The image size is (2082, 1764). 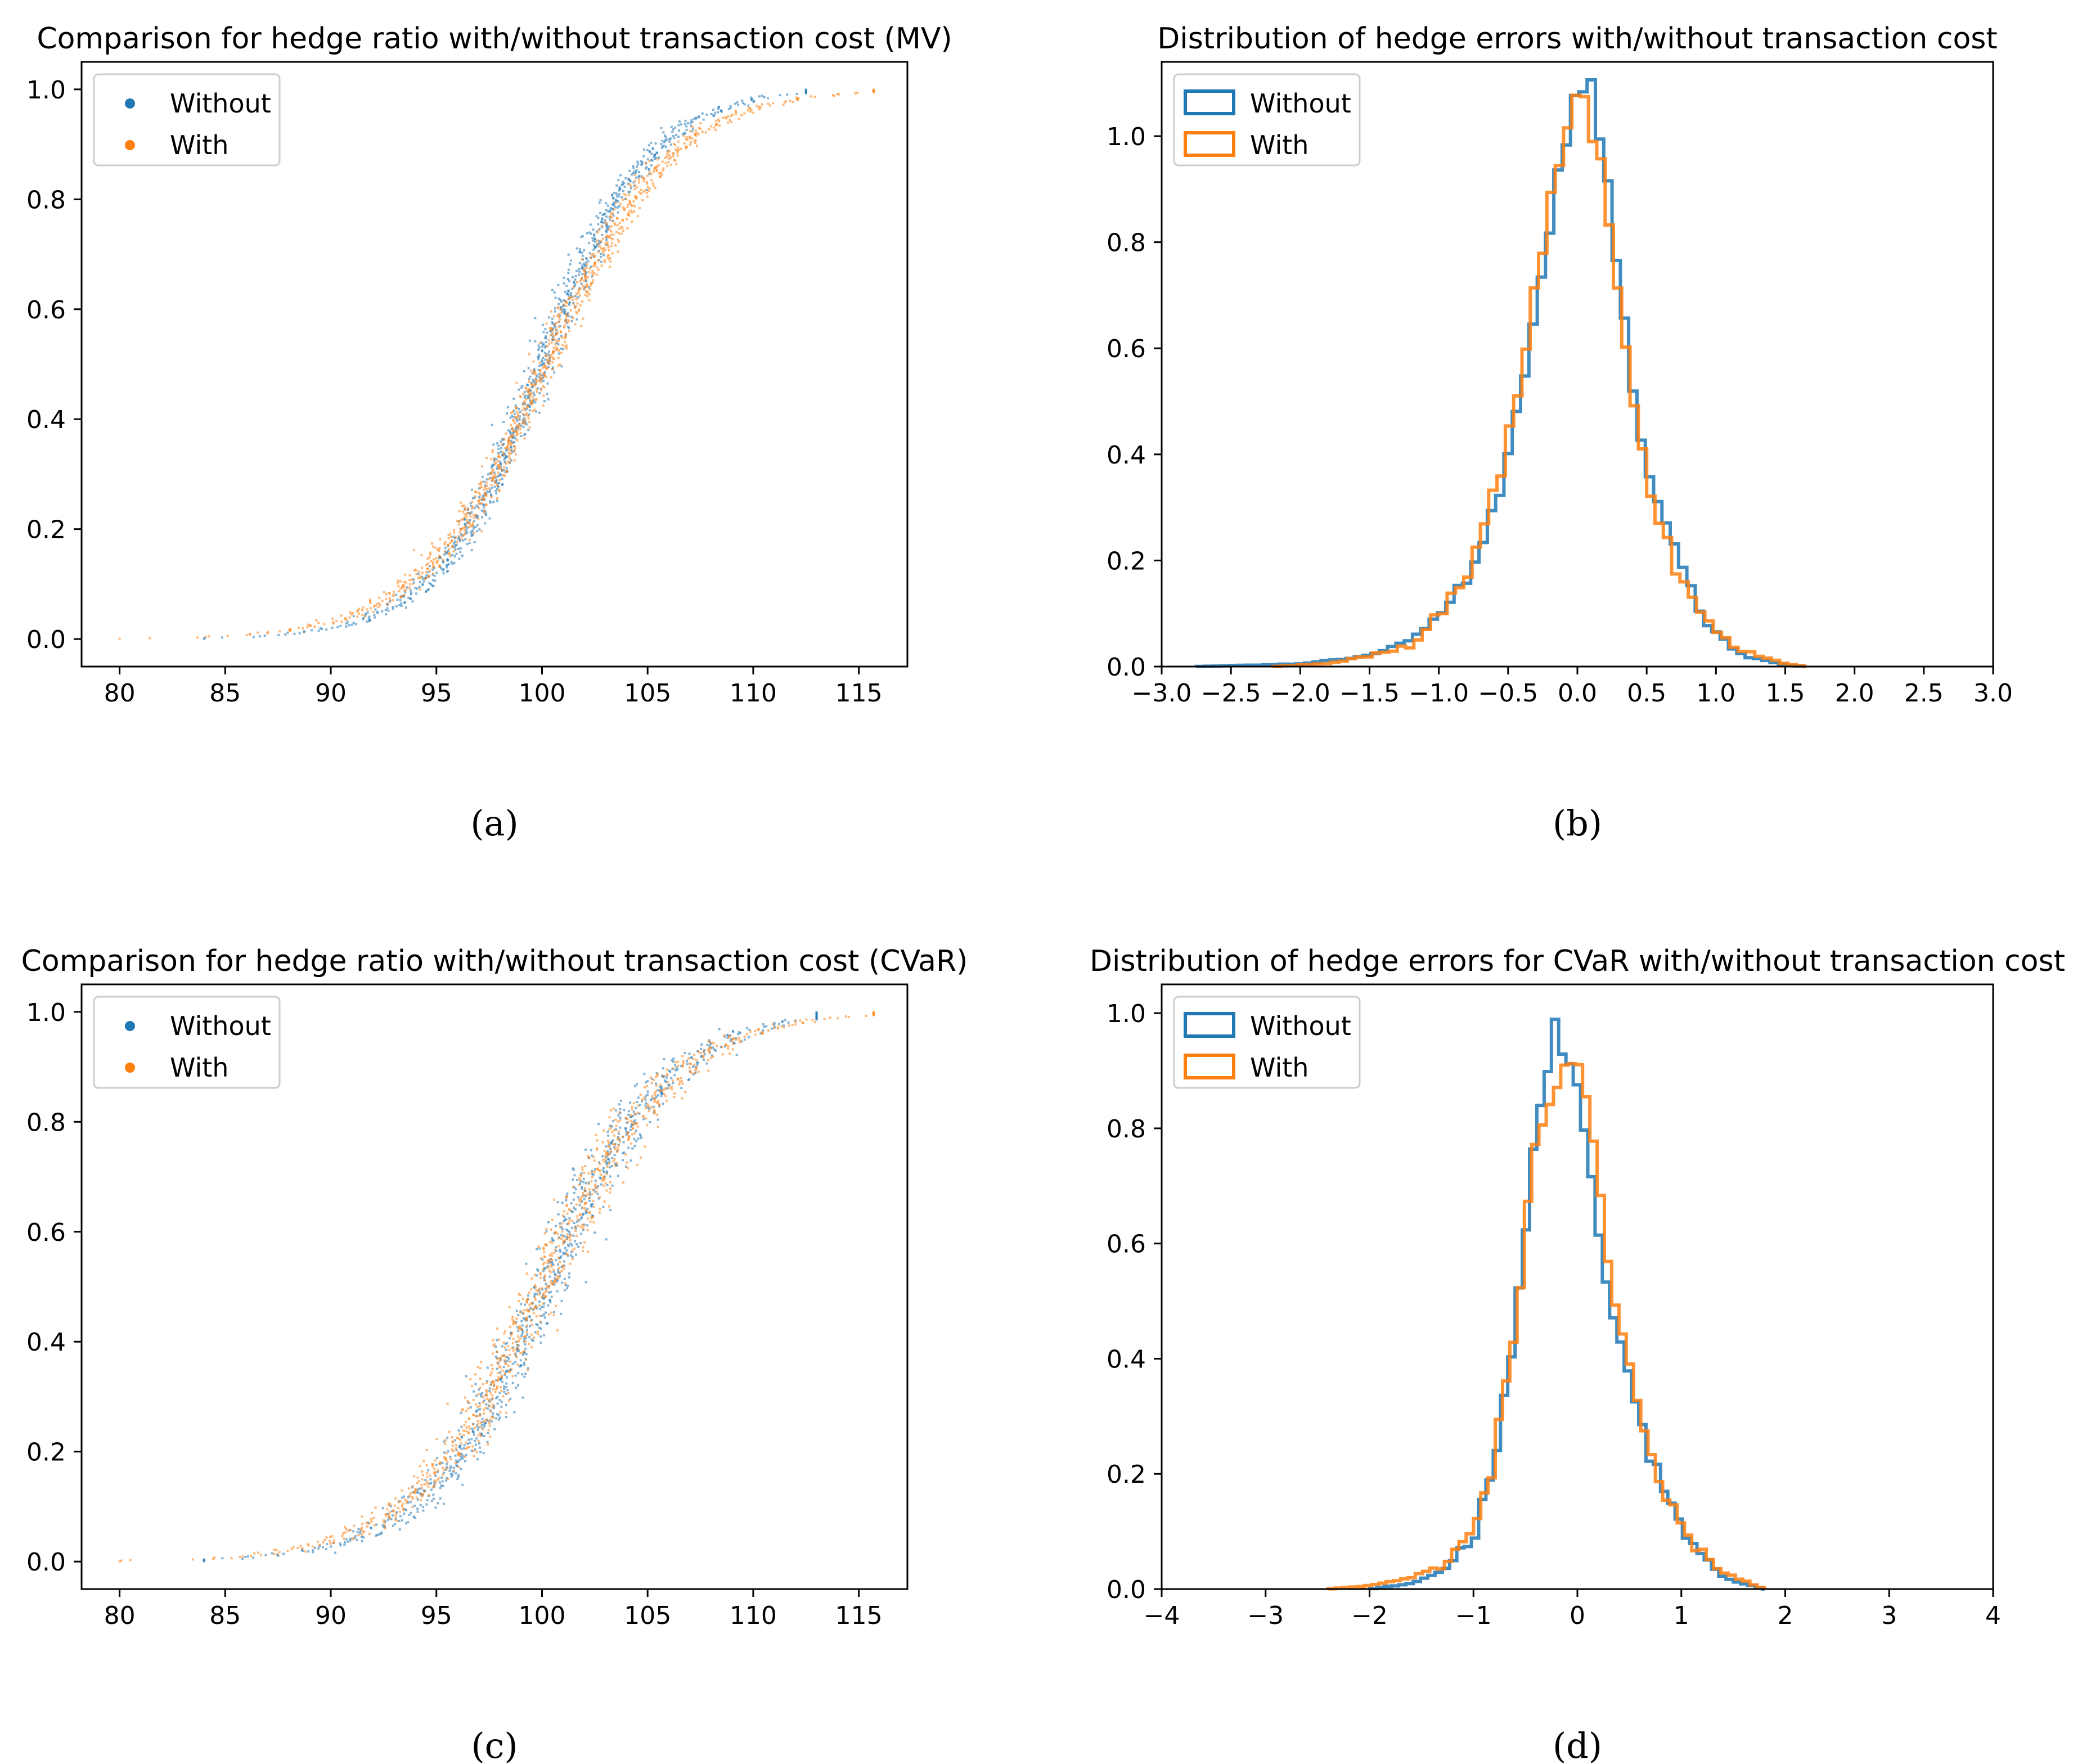 I want to click on histogram-with, so click(x=1538, y=380).